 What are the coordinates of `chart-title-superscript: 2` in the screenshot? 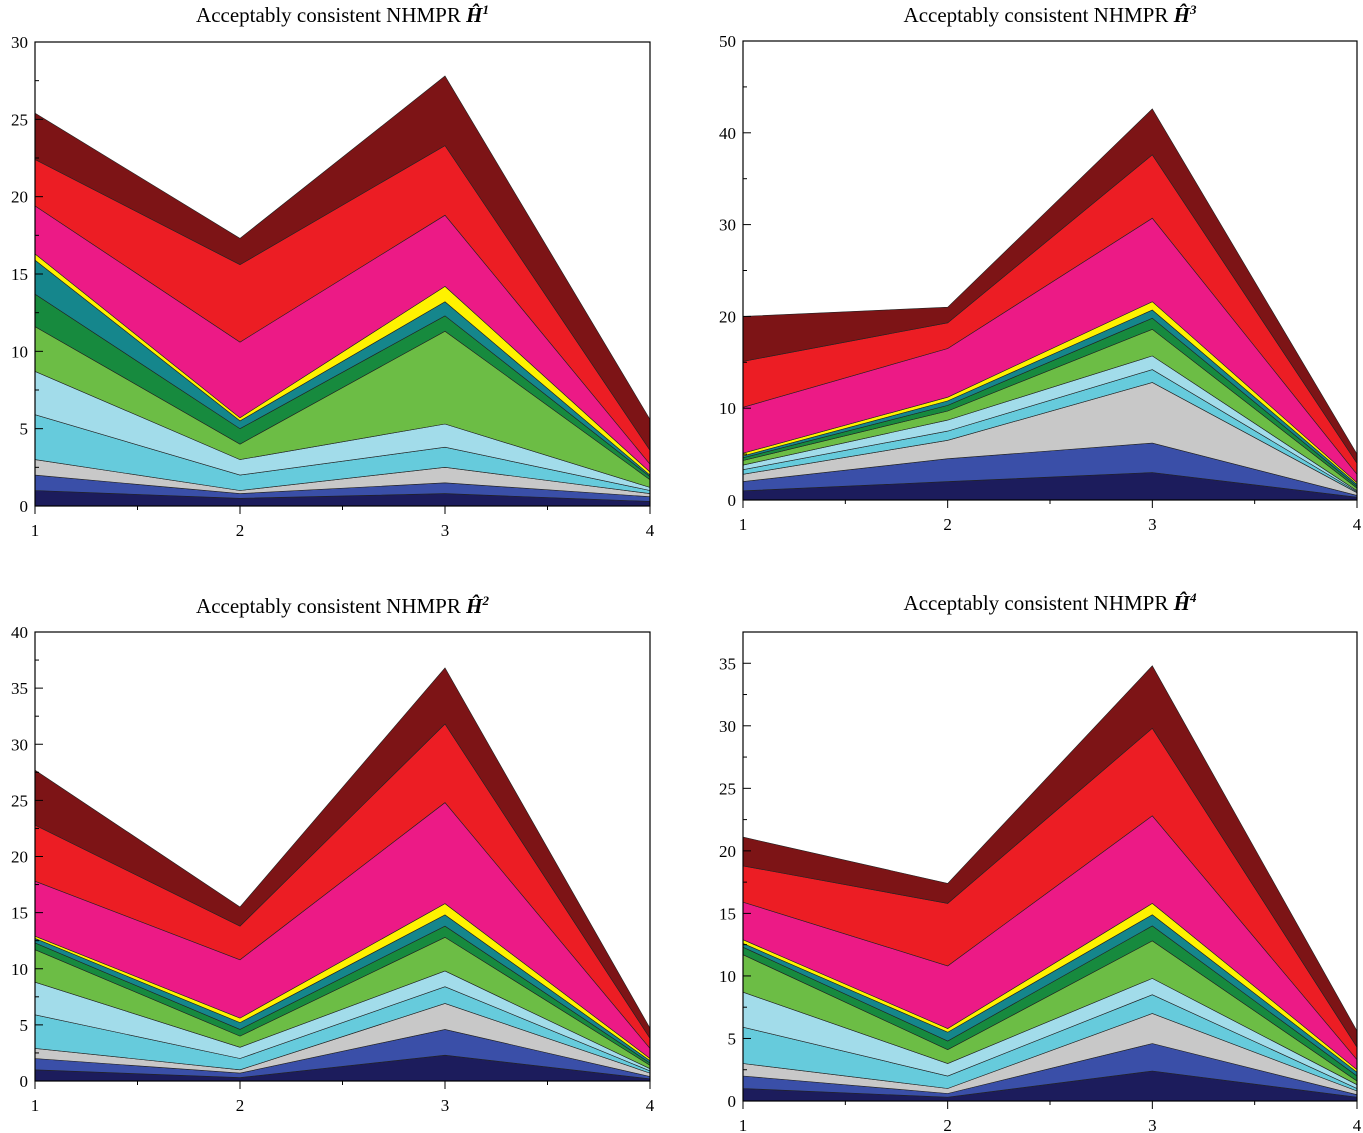 It's located at (485, 600).